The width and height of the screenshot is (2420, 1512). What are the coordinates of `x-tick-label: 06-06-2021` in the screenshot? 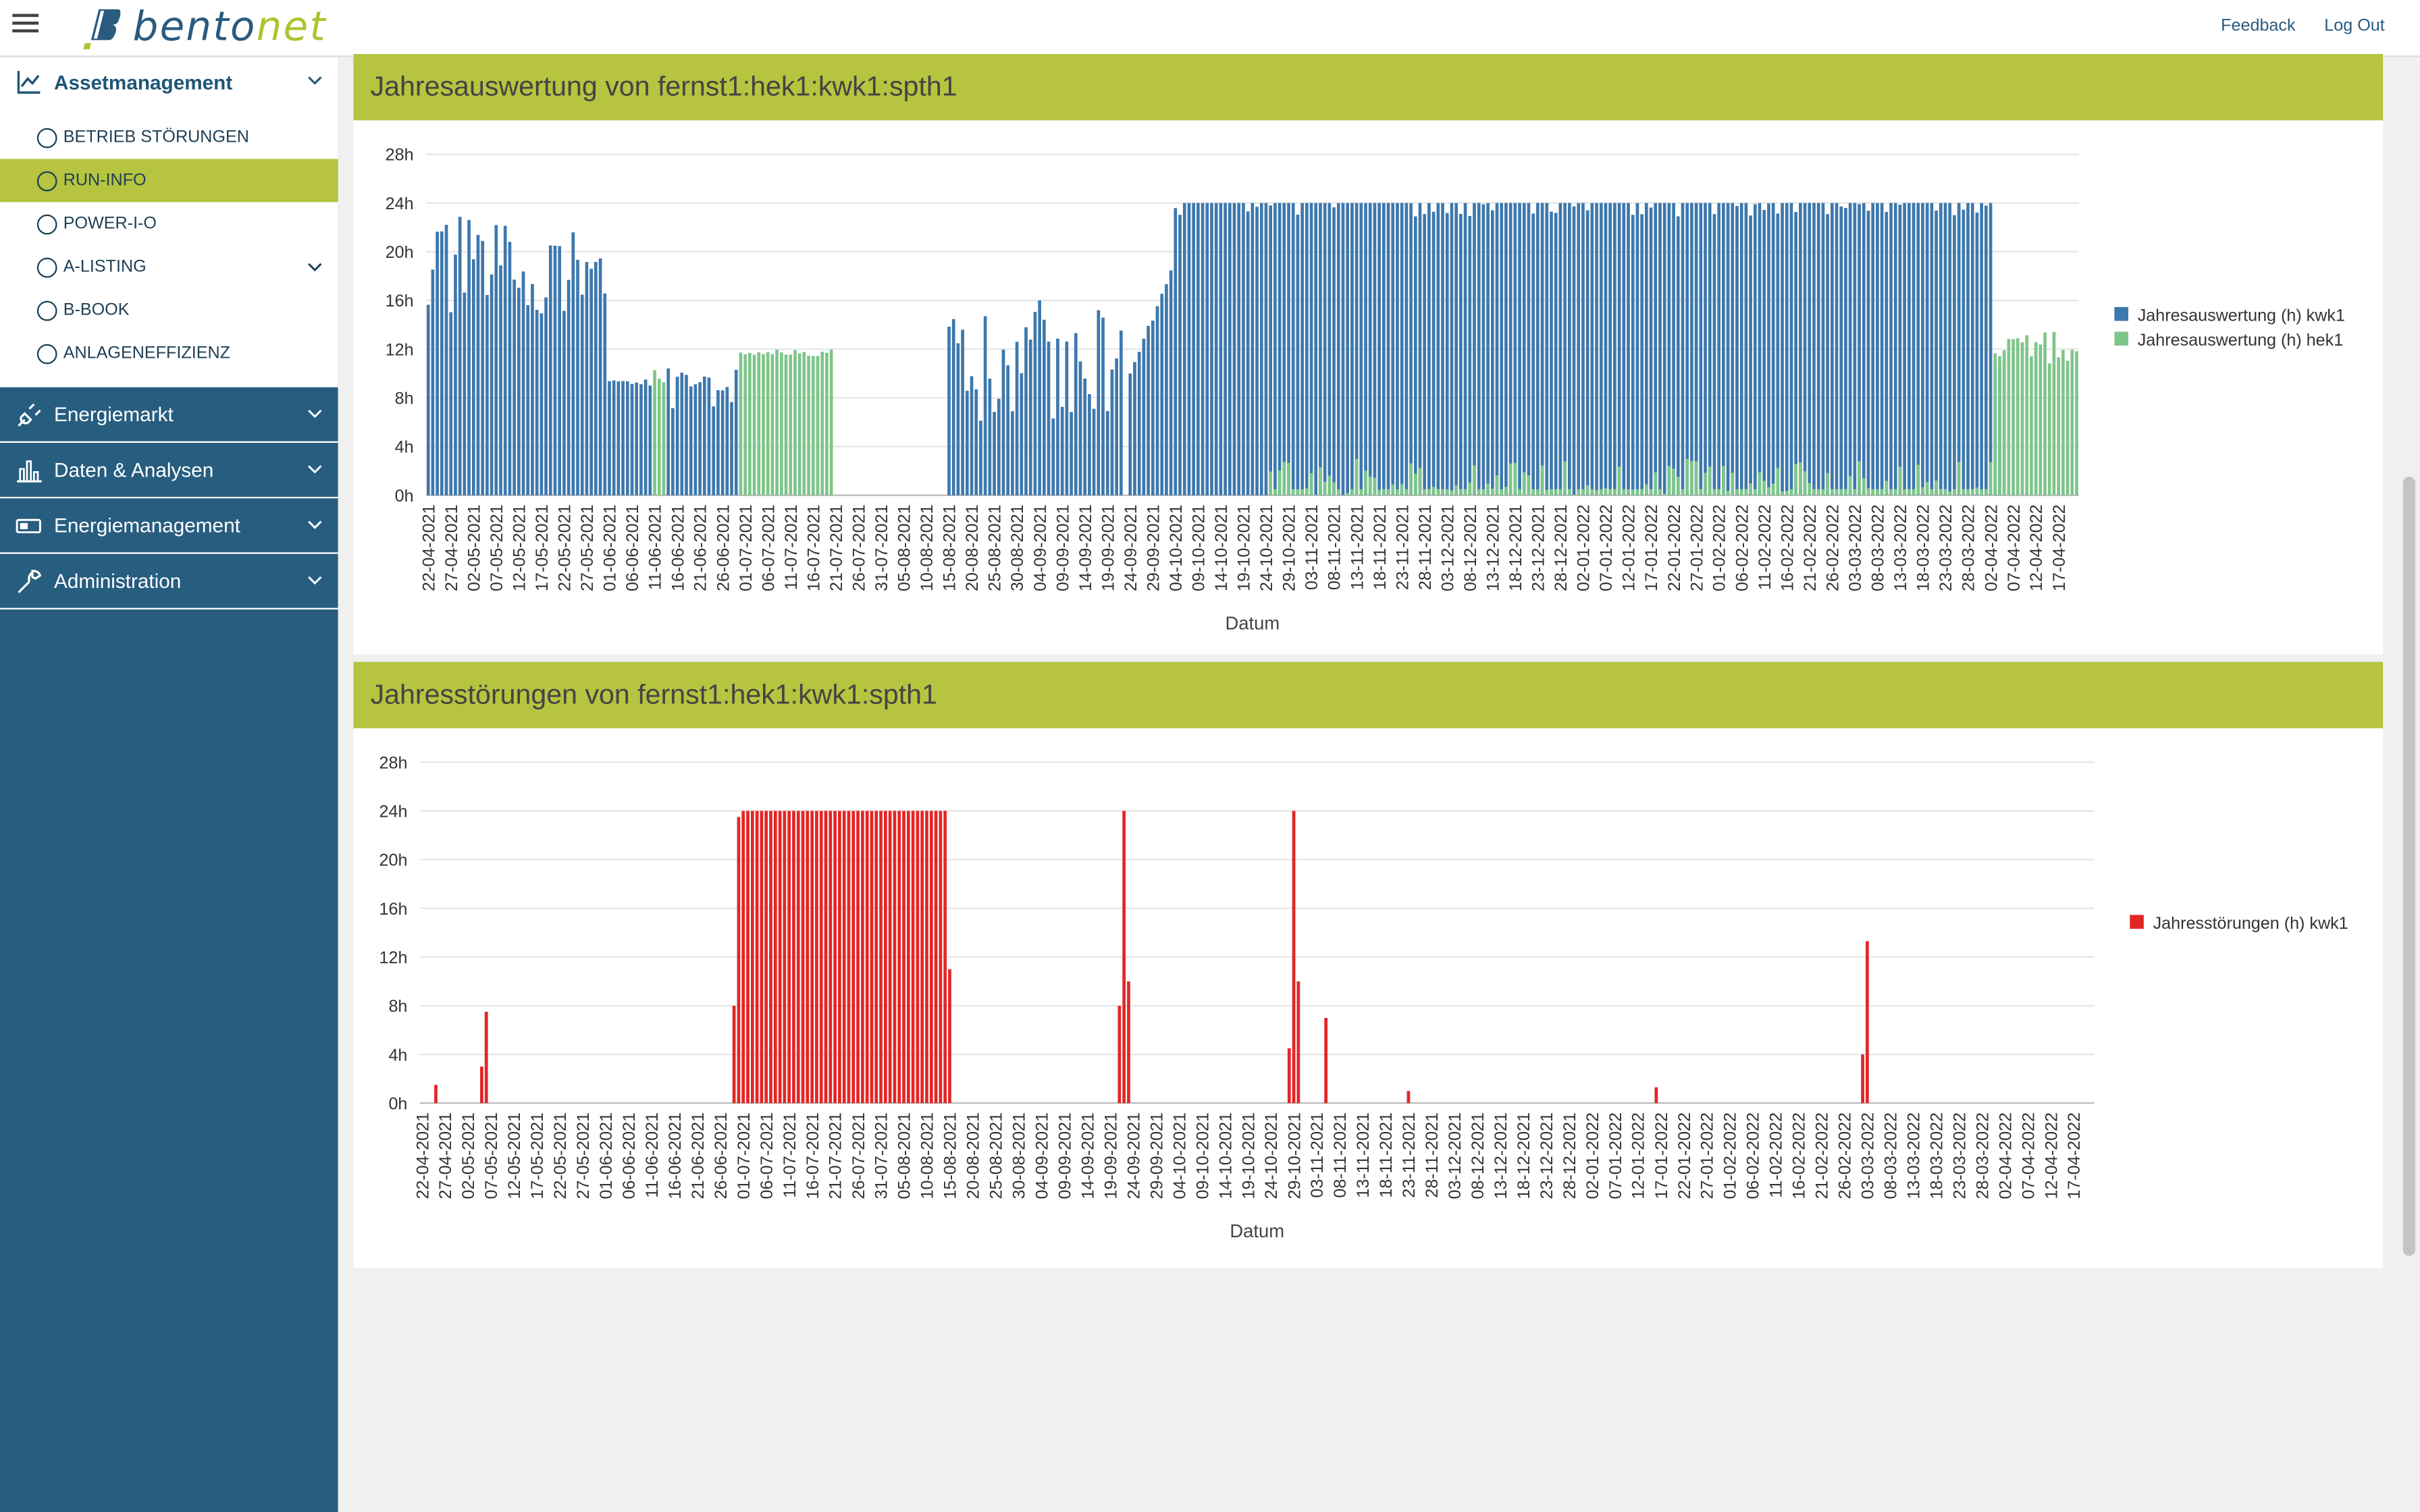 It's located at (629, 1155).